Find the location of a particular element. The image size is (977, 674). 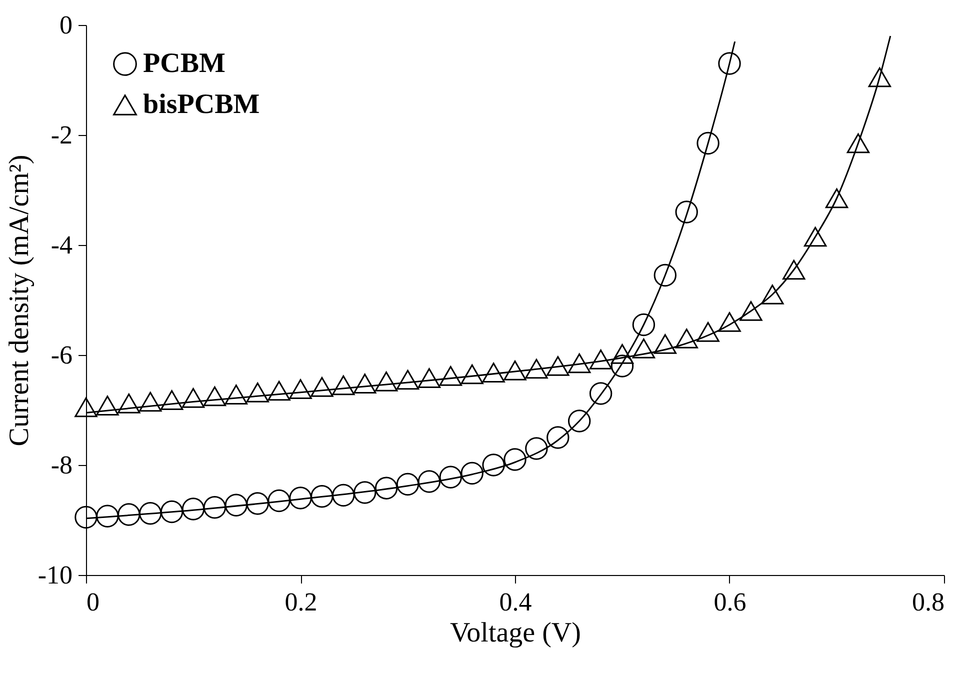

y-tick-label: -6 is located at coordinates (61, 355).